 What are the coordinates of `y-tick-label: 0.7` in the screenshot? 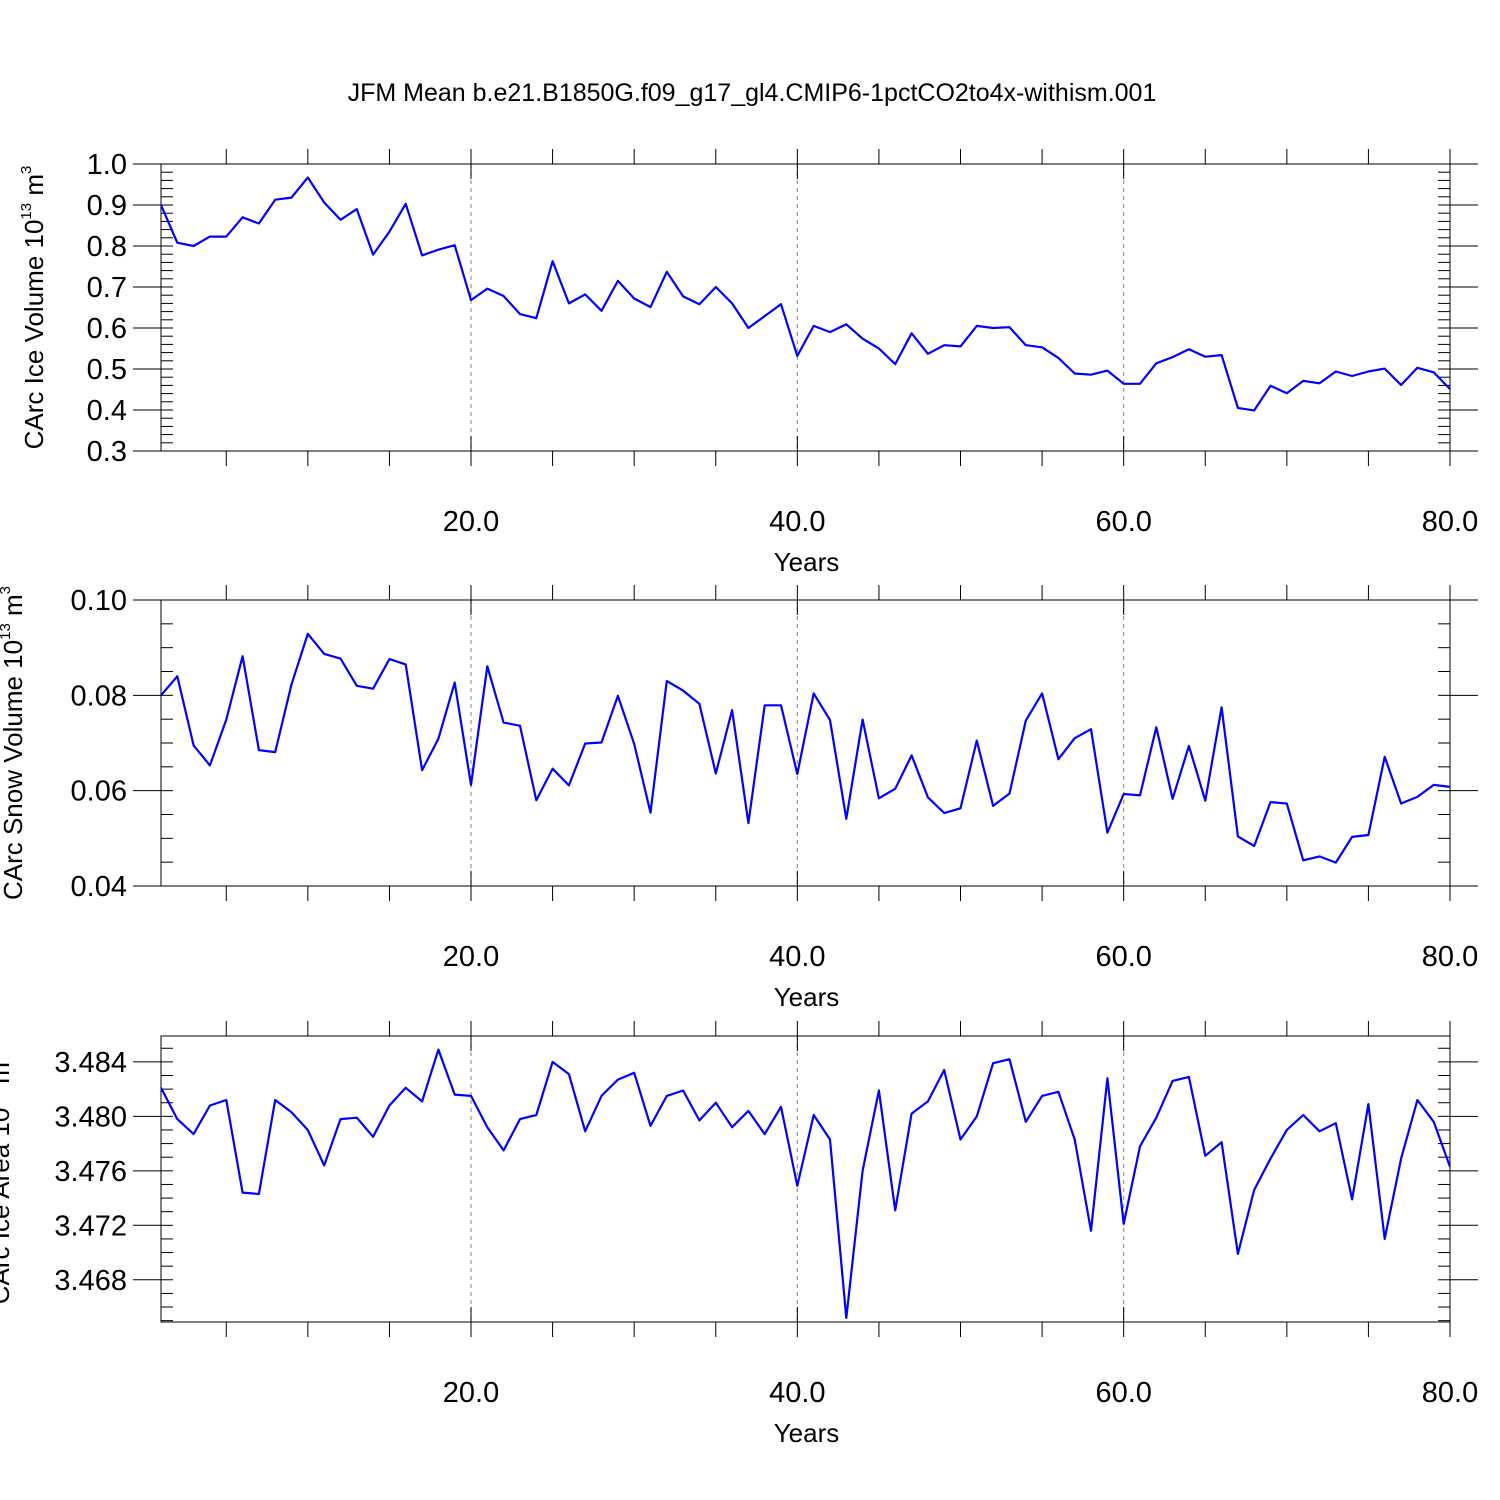 It's located at (107, 288).